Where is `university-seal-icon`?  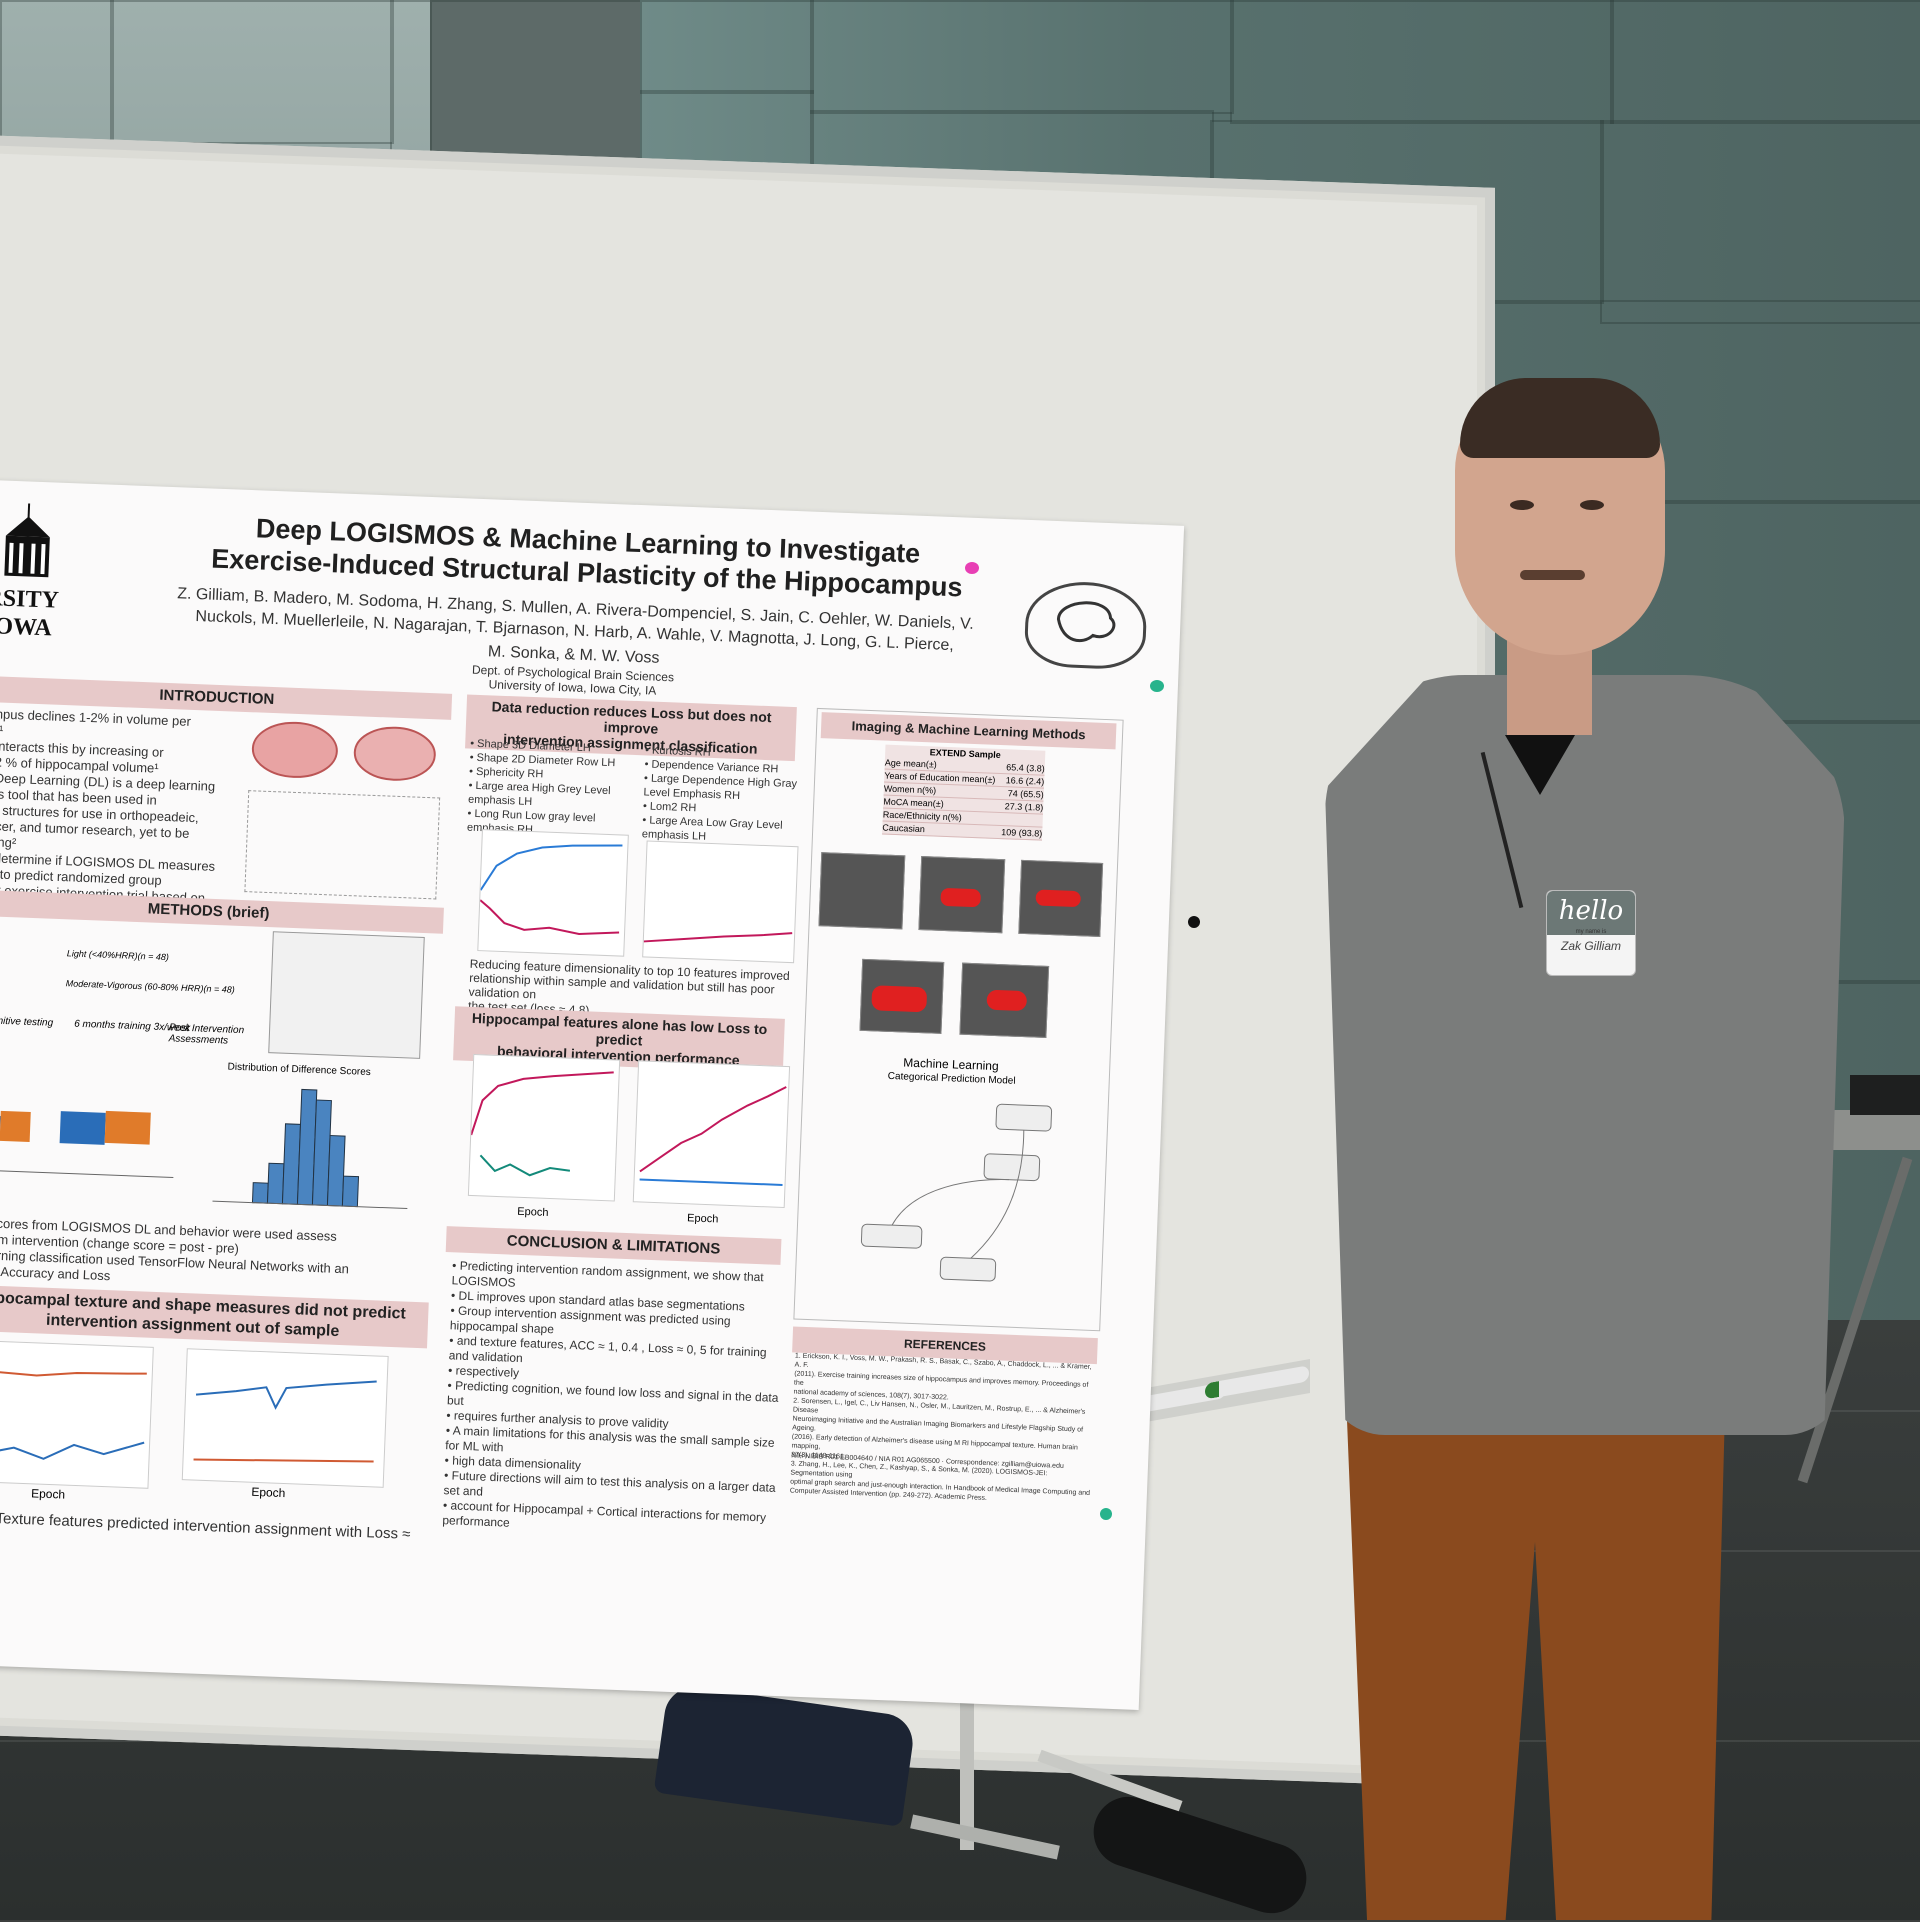 university-seal-icon is located at coordinates (29, 541).